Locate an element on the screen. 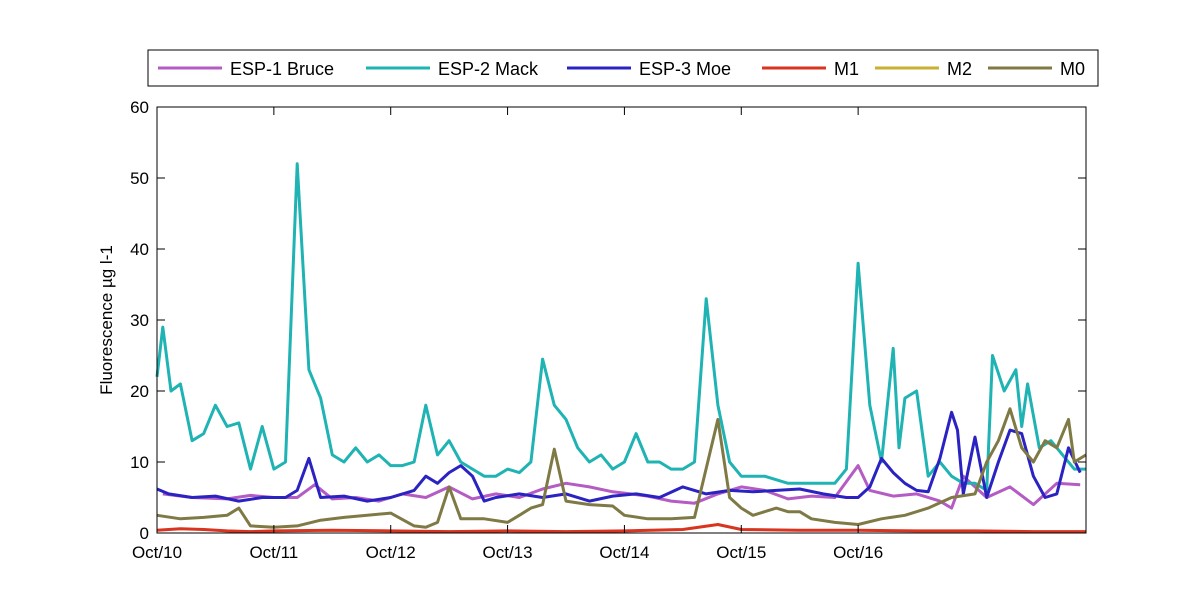 This screenshot has height=600, width=1200. x-tick-label: Oct/15 is located at coordinates (741, 552).